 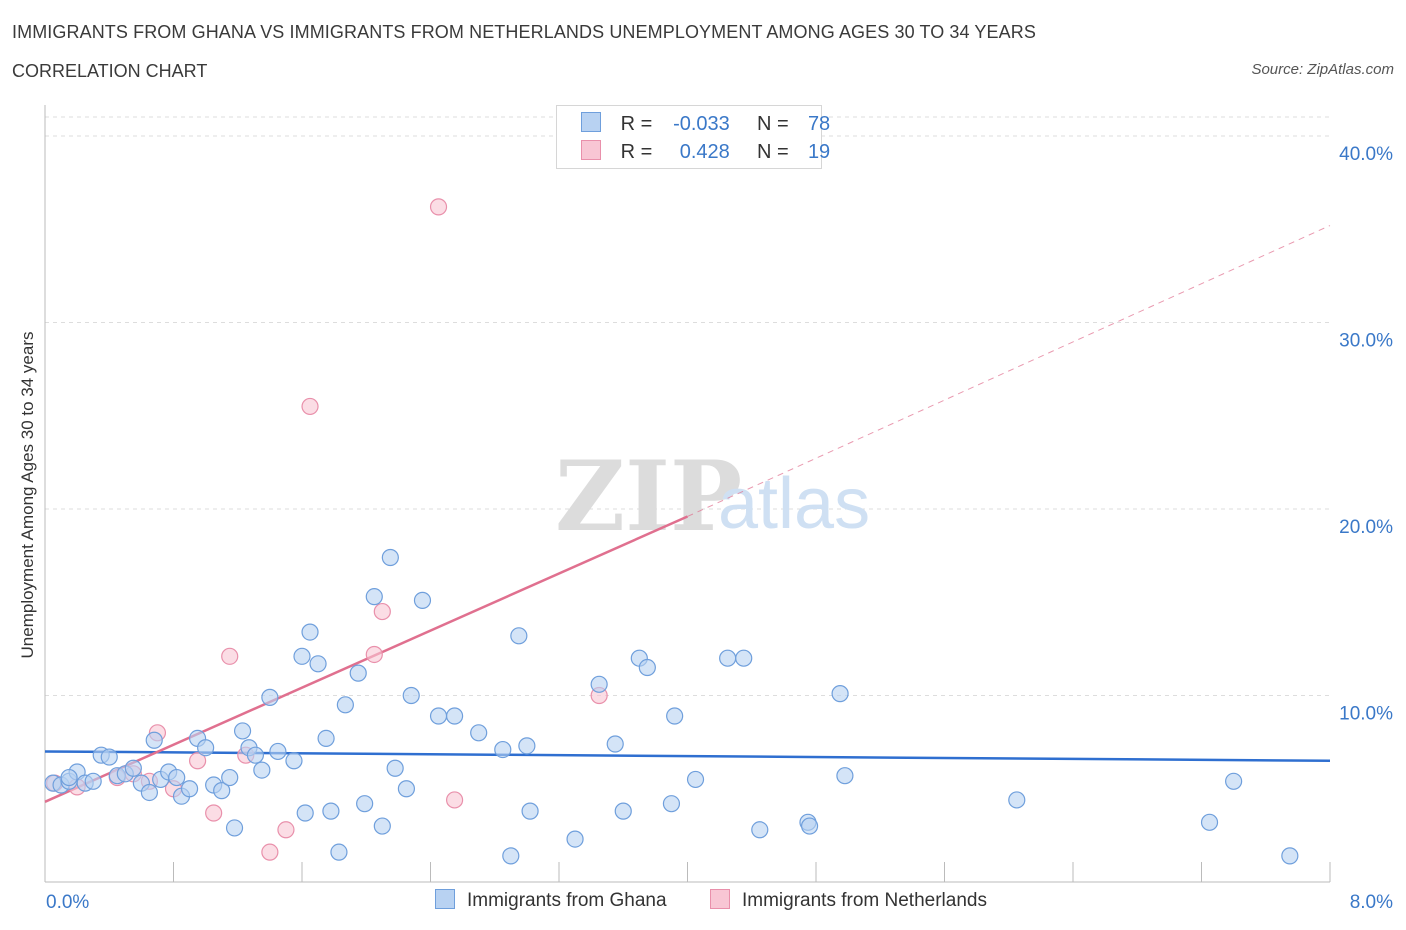 I want to click on legend-n-label-netherlands: N =, so click(x=772, y=152).